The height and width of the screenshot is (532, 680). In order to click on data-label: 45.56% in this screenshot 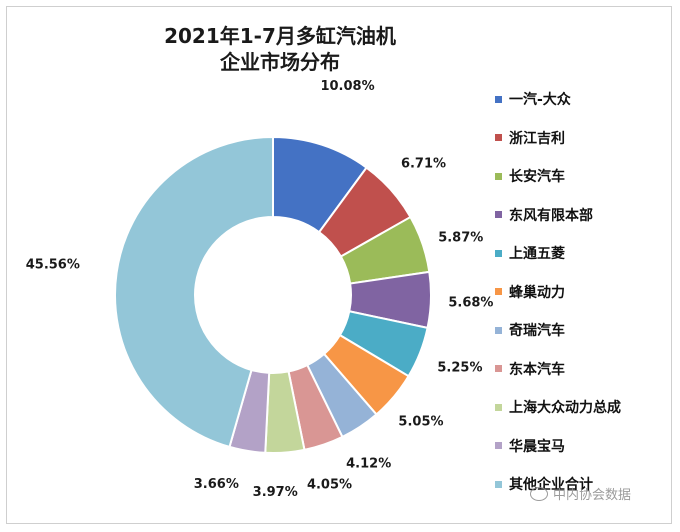, I will do `click(53, 264)`.